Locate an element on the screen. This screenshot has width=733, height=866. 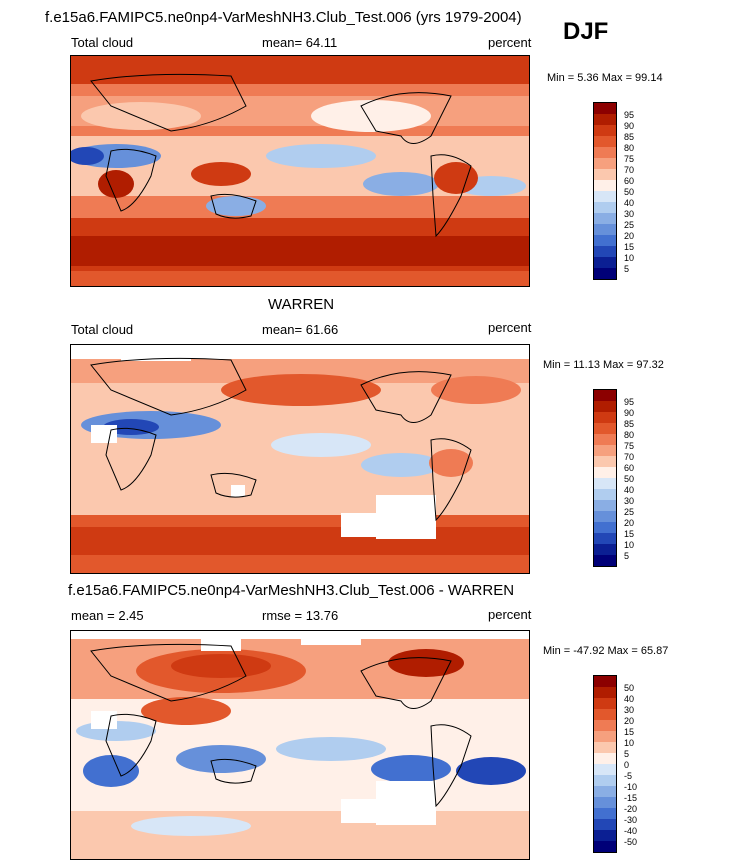
field-india is located at coordinates (186, 711).